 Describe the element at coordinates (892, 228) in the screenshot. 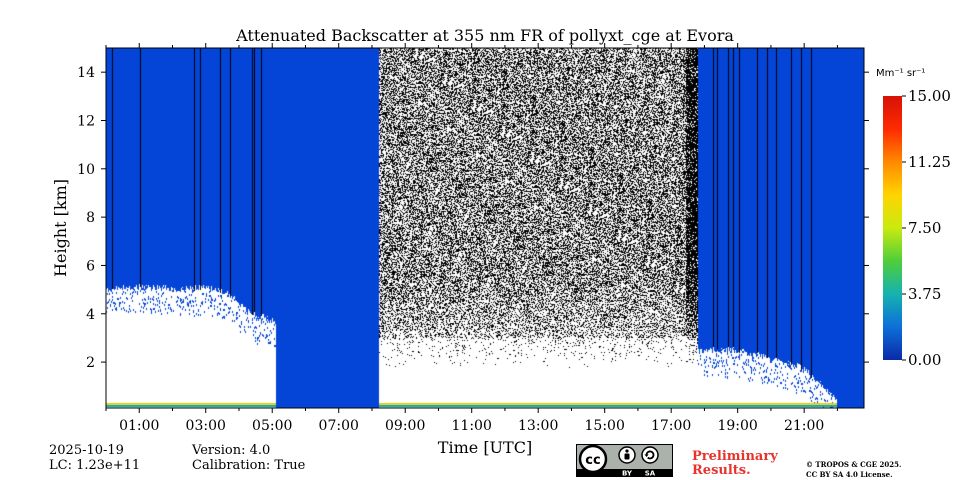

I see `colorbar` at that location.